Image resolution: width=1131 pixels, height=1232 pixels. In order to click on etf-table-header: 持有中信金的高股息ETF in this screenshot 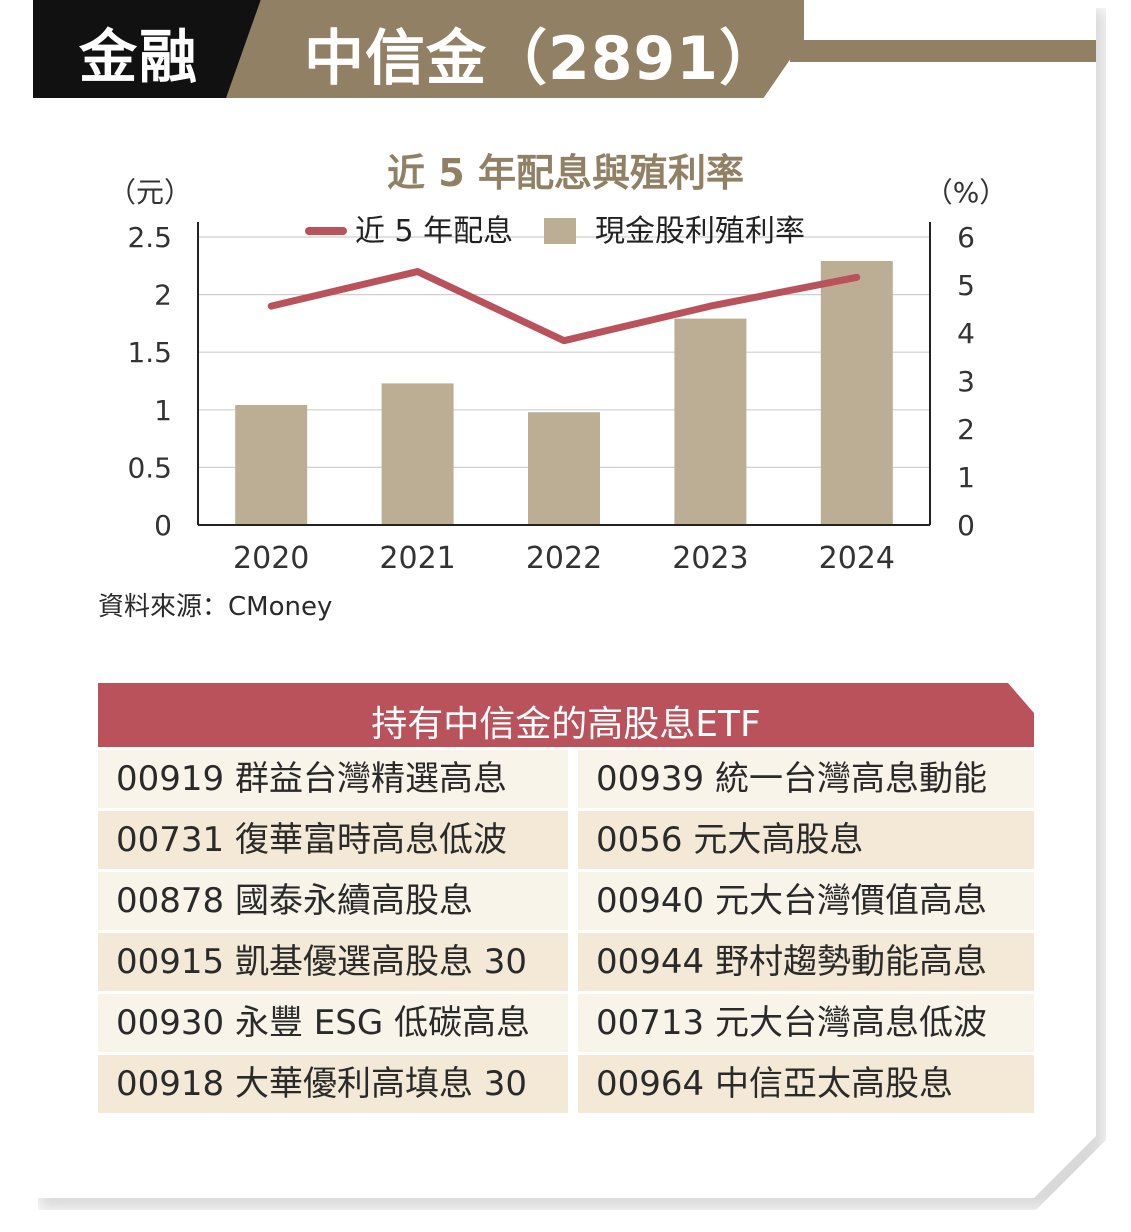, I will do `click(566, 715)`.